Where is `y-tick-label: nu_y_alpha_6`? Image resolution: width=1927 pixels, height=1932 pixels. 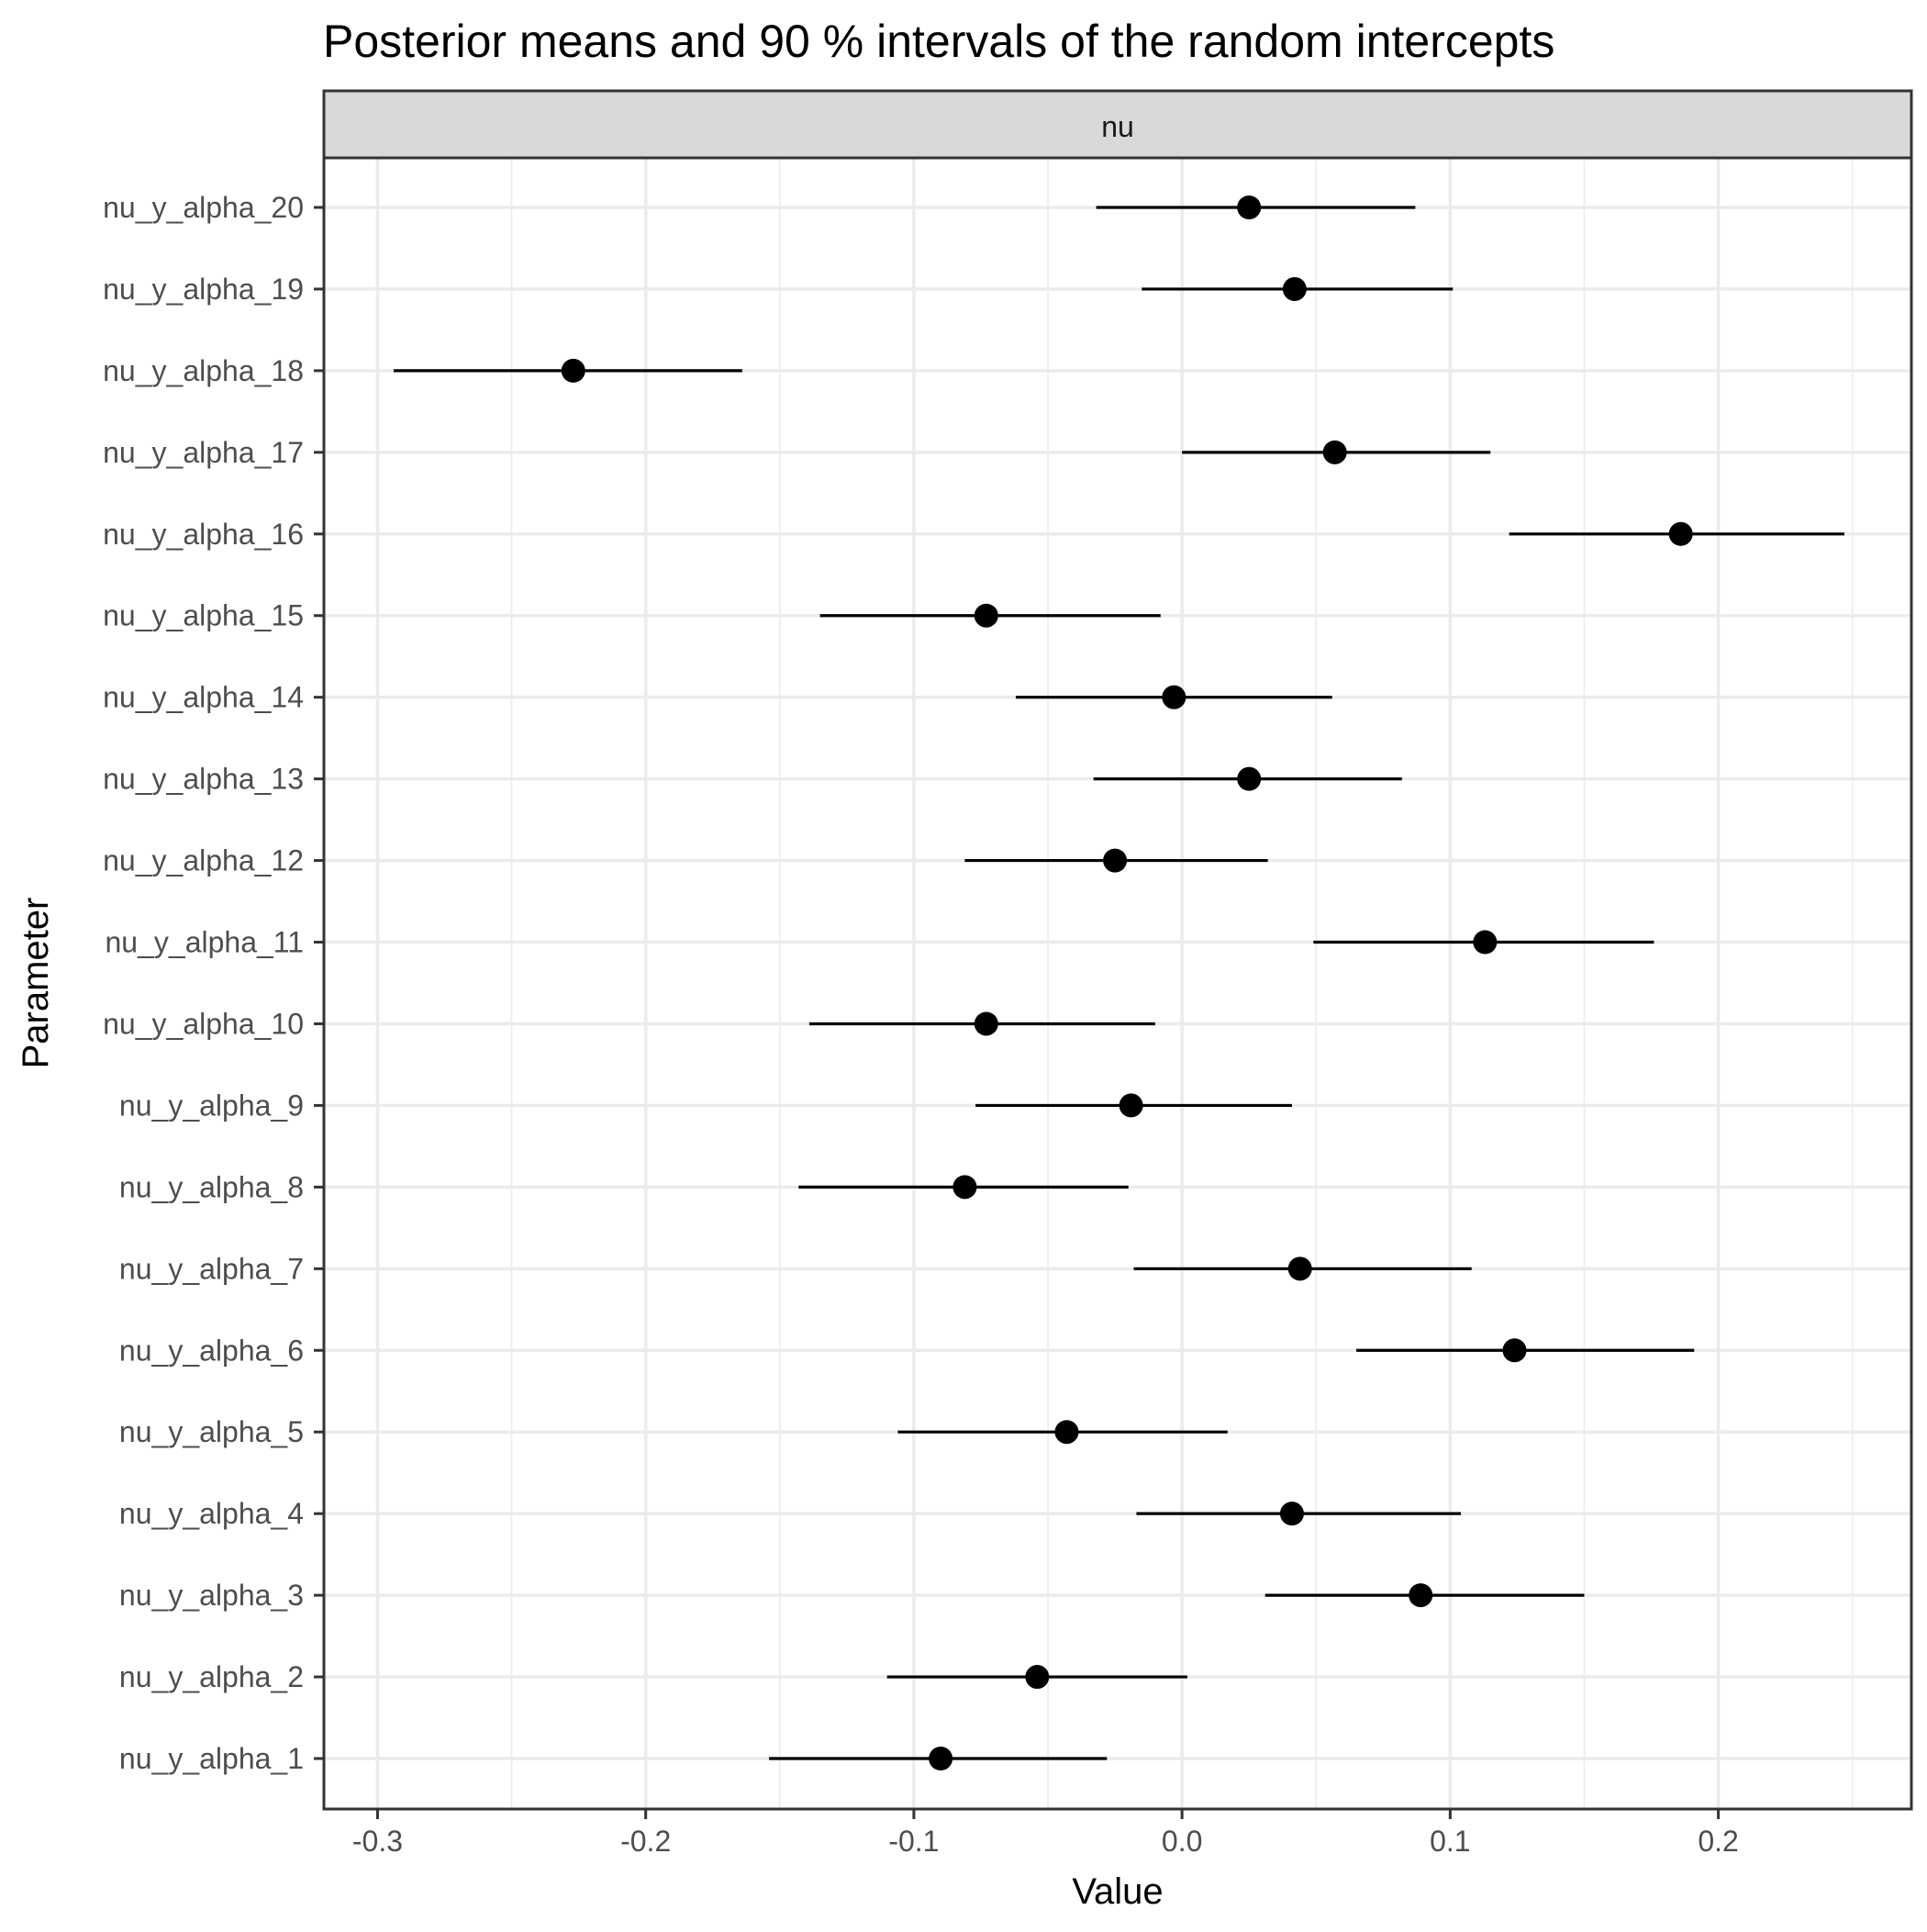
y-tick-label: nu_y_alpha_6 is located at coordinates (211, 1350).